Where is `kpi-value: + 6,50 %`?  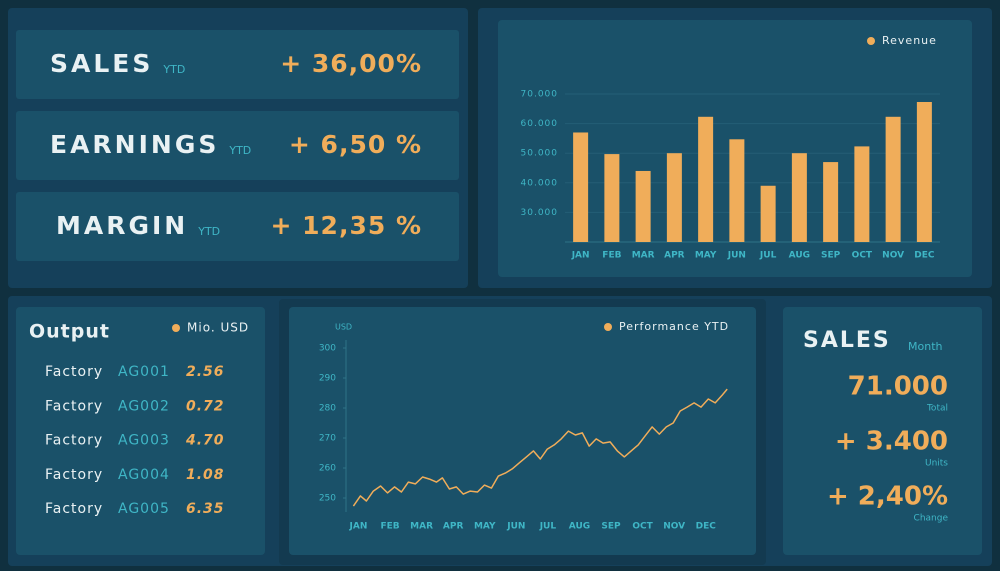 kpi-value: + 6,50 % is located at coordinates (355, 144).